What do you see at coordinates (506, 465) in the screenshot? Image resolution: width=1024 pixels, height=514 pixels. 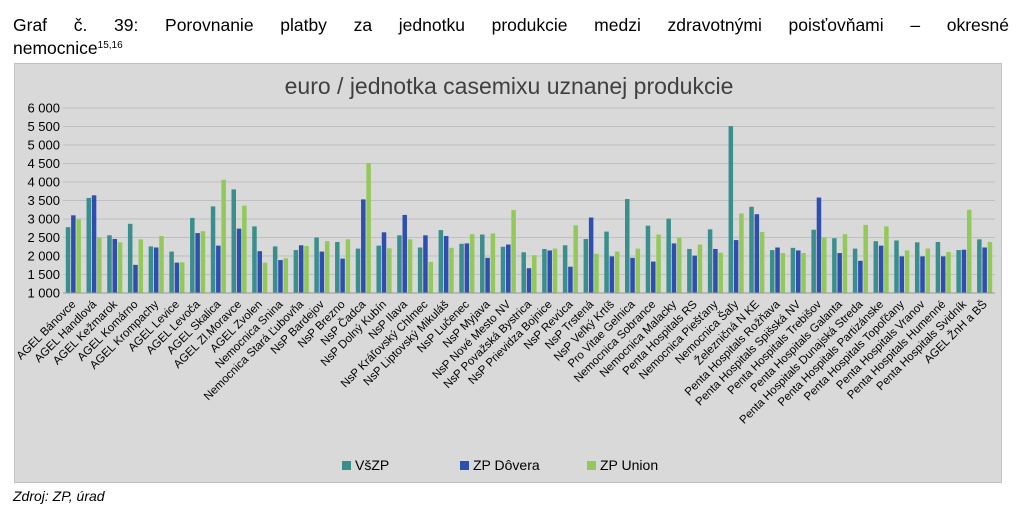 I see `legend-label-dovera: ZP Dôvera` at bounding box center [506, 465].